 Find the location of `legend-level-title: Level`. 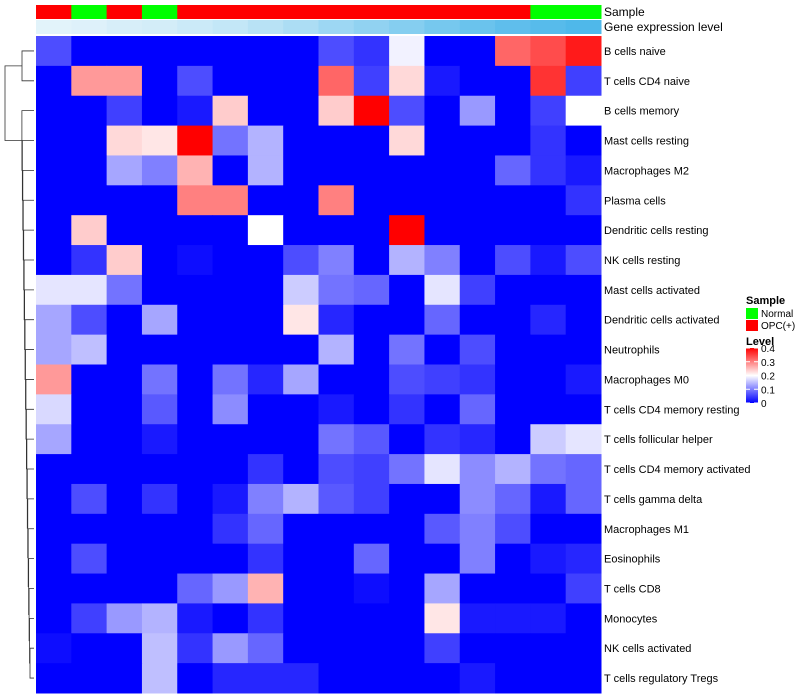

legend-level-title: Level is located at coordinates (760, 342).